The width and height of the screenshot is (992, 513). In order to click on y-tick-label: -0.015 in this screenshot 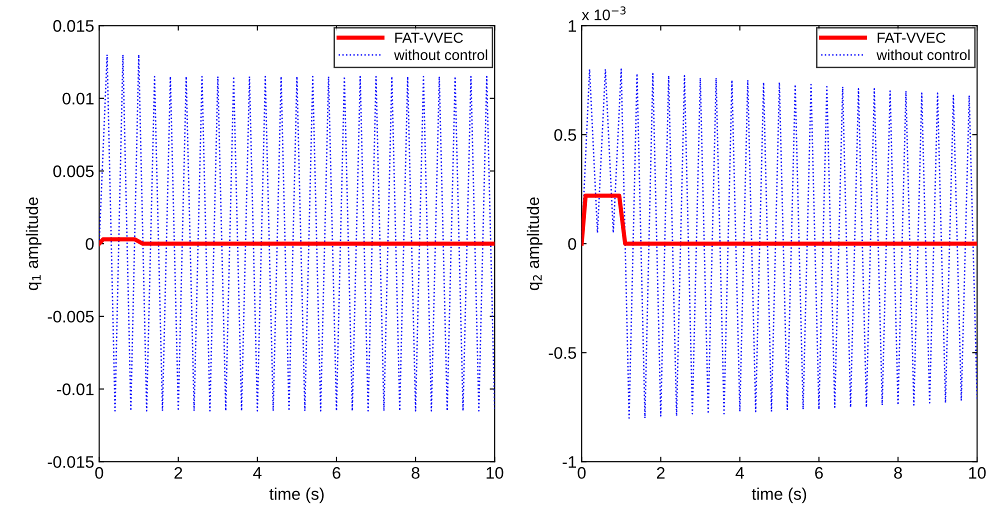, I will do `click(71, 462)`.